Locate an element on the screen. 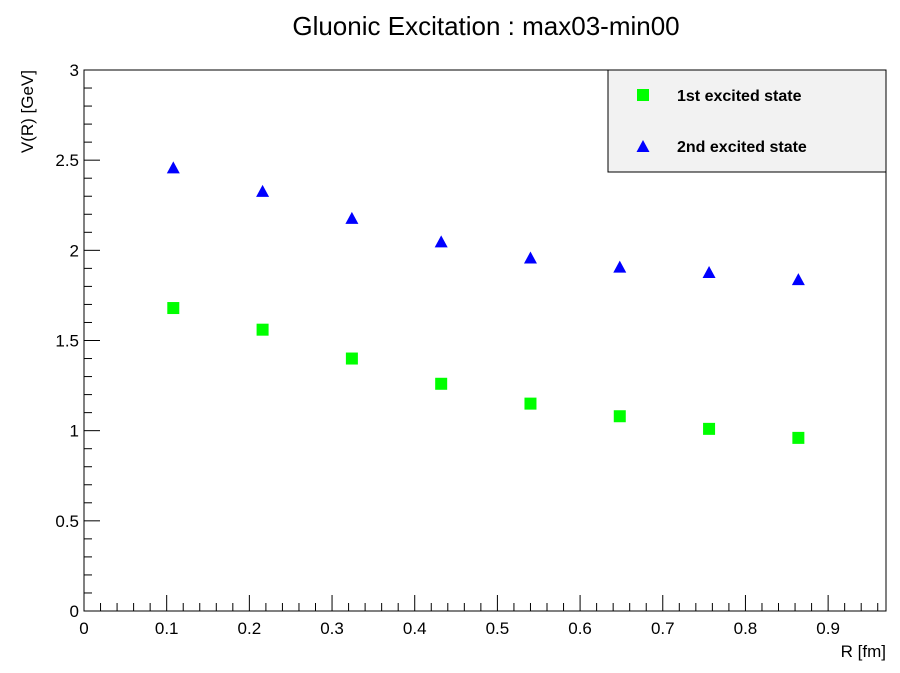  x-tick-label: 0.2 is located at coordinates (250, 628).